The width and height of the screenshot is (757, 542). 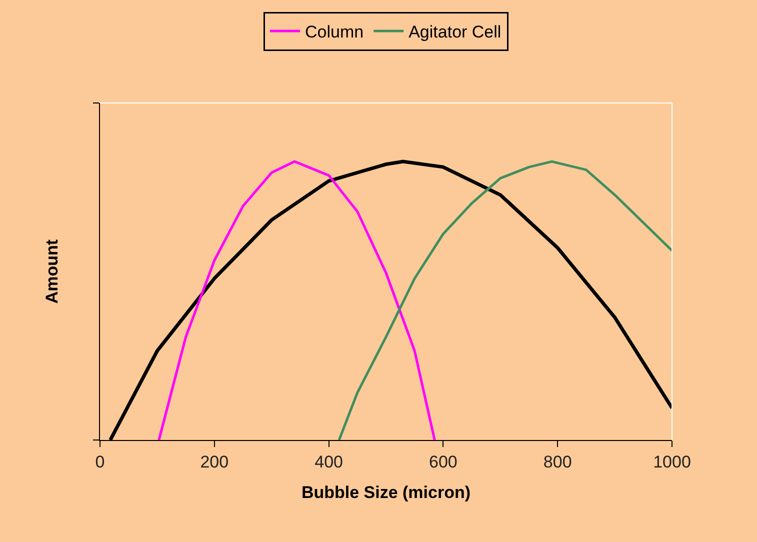 I want to click on x-tick-label: 1000, so click(x=672, y=462).